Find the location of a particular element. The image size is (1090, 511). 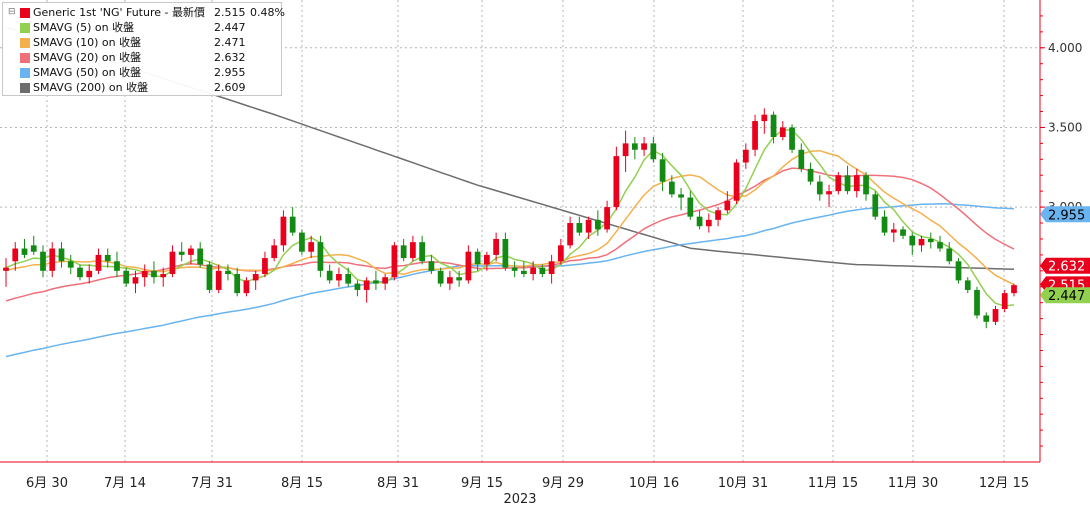

price-tag: 2.955 is located at coordinates (1065, 214).